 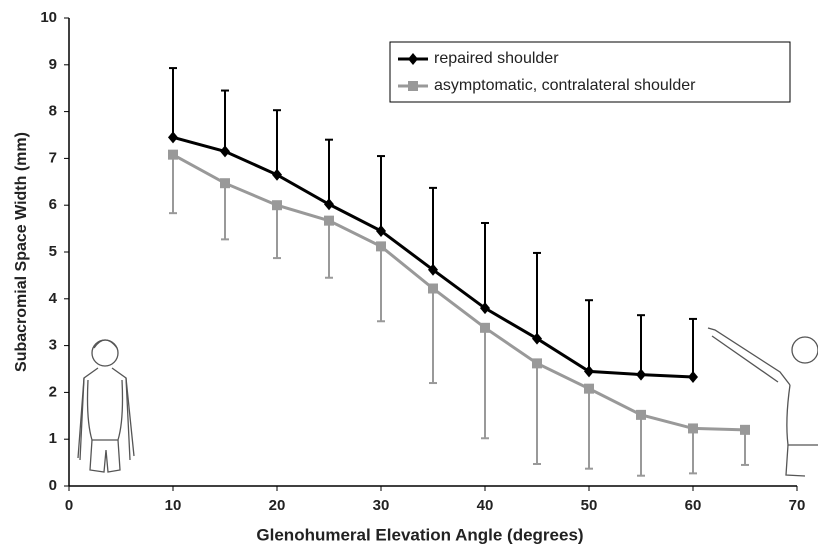 I want to click on y-tick-label: 8, so click(x=53, y=111).